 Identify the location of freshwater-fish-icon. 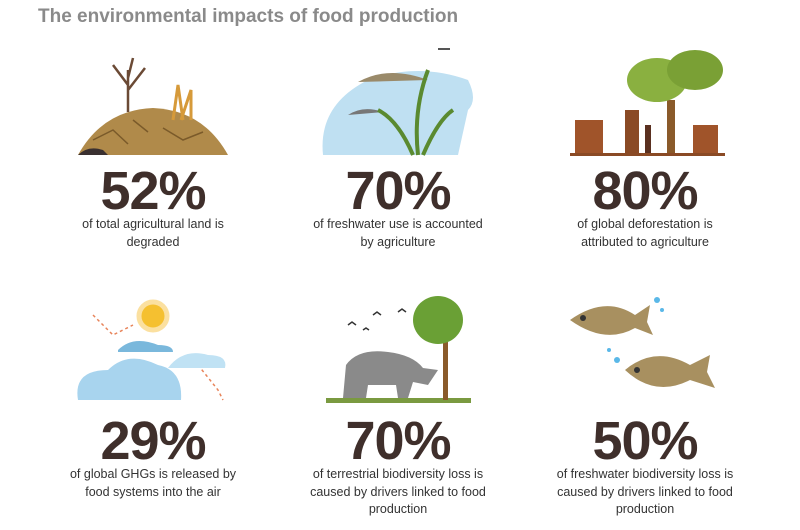
(642, 342).